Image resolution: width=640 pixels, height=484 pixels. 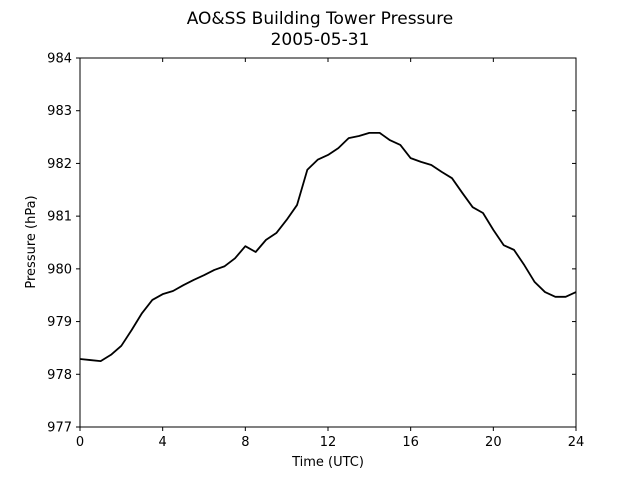 What do you see at coordinates (59, 164) in the screenshot?
I see `y-tick-label: 982` at bounding box center [59, 164].